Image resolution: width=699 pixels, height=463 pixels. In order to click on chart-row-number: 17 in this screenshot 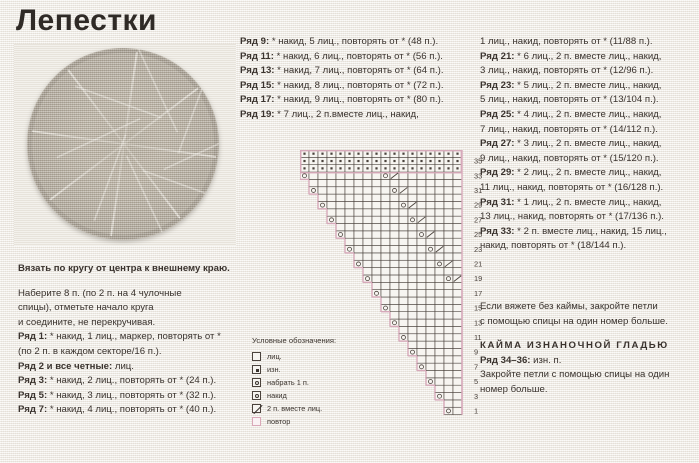, I will do `click(478, 293)`.